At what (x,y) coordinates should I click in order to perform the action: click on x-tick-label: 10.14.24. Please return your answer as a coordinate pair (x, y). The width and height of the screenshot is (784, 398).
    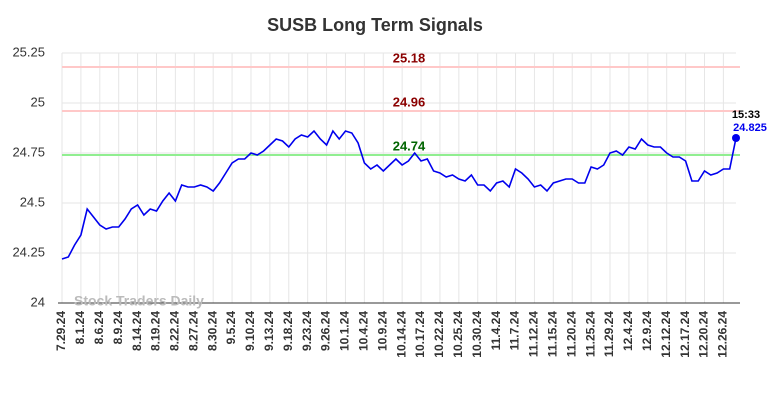
    Looking at the image, I should click on (401, 334).